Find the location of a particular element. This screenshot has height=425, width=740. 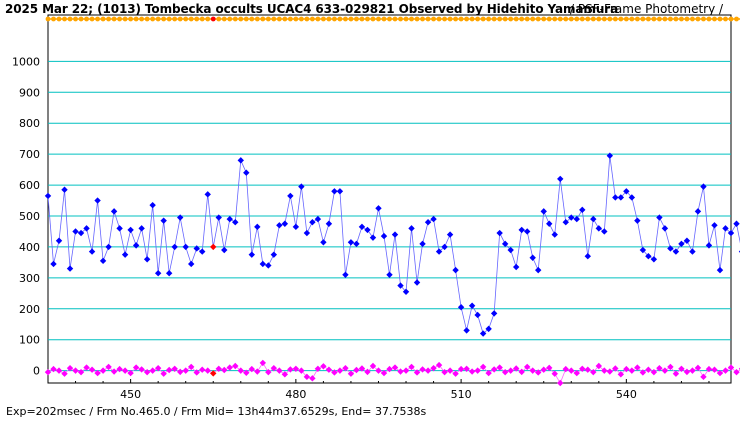

y-tick-label: 600 is located at coordinates (29, 185).